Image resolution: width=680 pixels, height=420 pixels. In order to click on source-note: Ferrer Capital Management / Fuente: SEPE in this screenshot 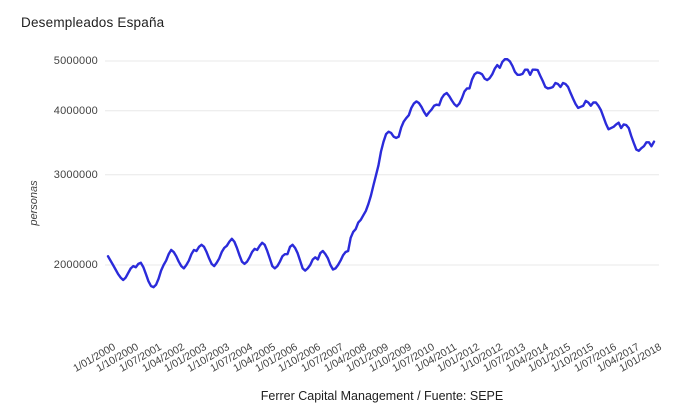, I will do `click(382, 396)`.